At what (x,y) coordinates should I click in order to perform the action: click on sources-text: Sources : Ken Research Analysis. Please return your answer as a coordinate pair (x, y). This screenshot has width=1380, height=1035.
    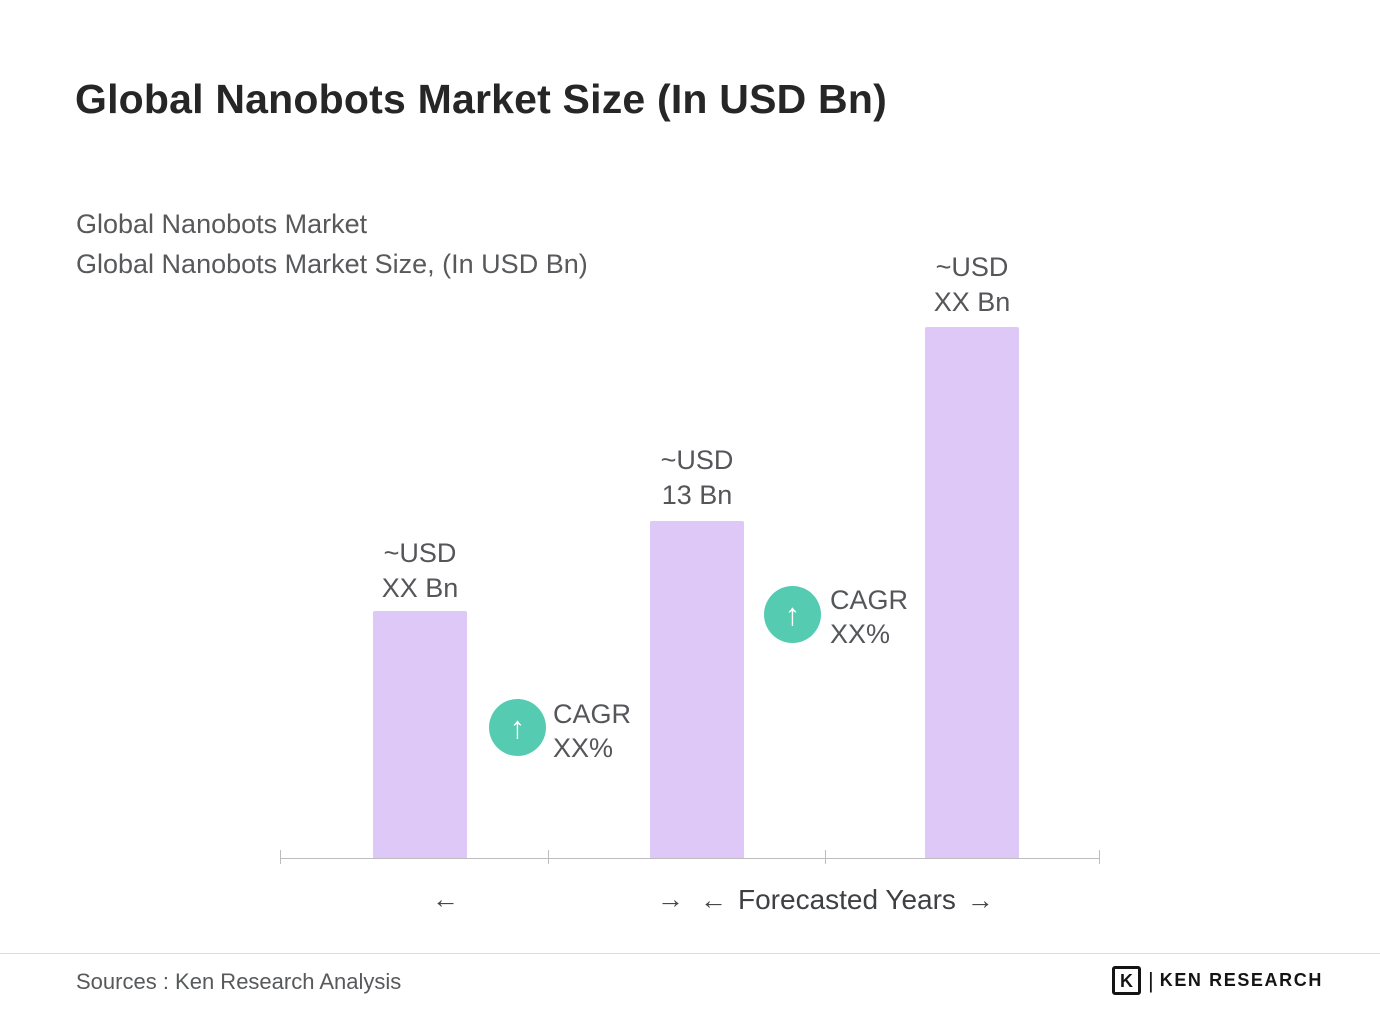
    Looking at the image, I should click on (239, 981).